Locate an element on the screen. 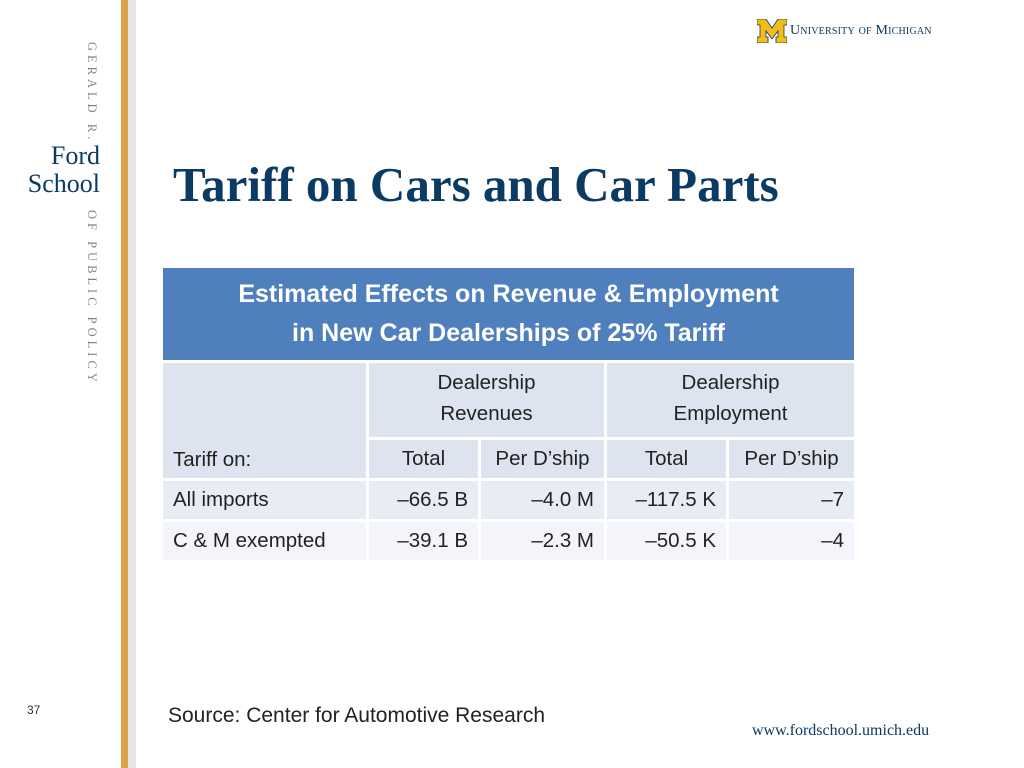  source-note: Source: Center for Automotive Research is located at coordinates (357, 715).